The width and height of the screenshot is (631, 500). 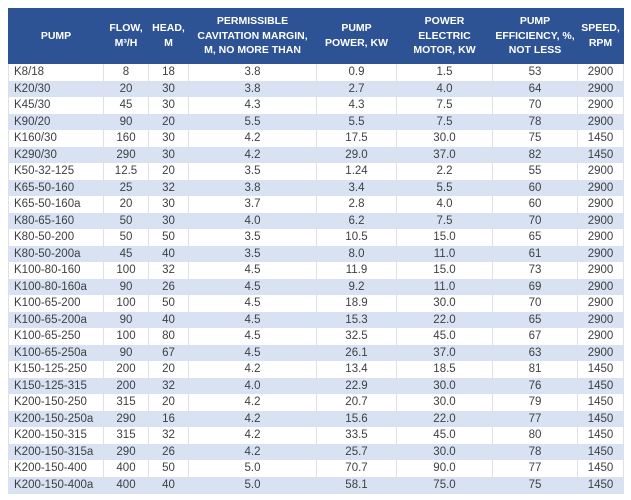 I want to click on cell-efficiency: 78, so click(x=535, y=451).